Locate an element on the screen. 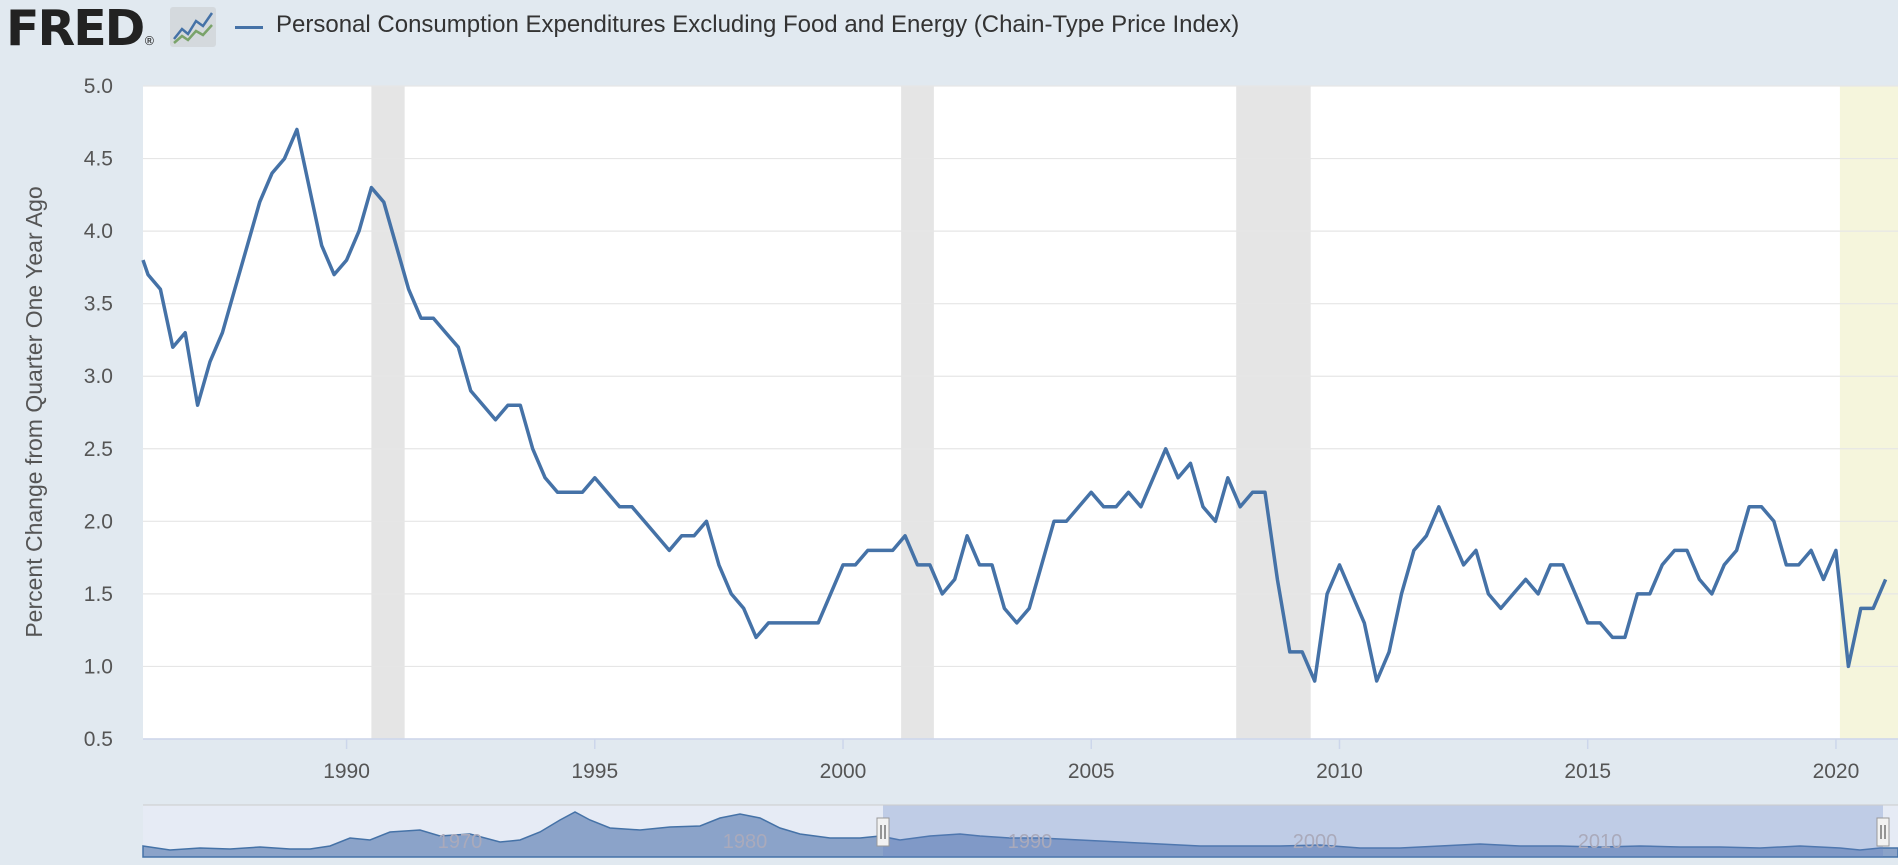 Image resolution: width=1898 pixels, height=865 pixels. x-tick-label: 2015 is located at coordinates (1587, 771).